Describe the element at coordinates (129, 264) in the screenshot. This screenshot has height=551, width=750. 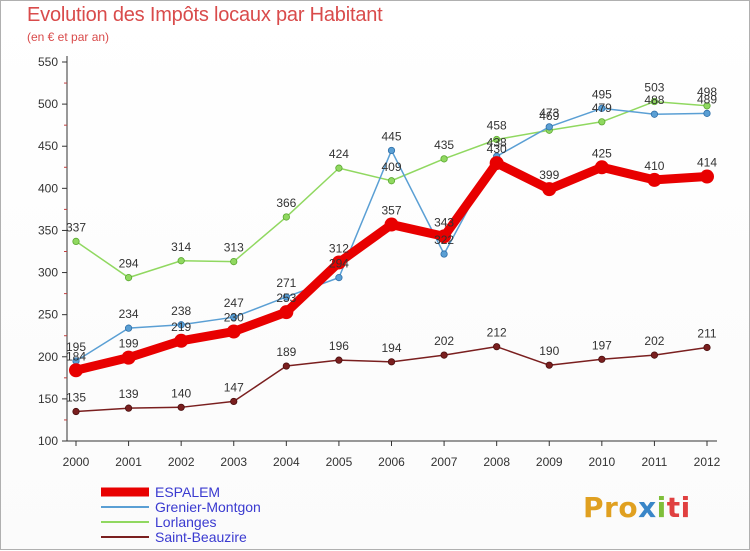
I see `data-label: 294` at that location.